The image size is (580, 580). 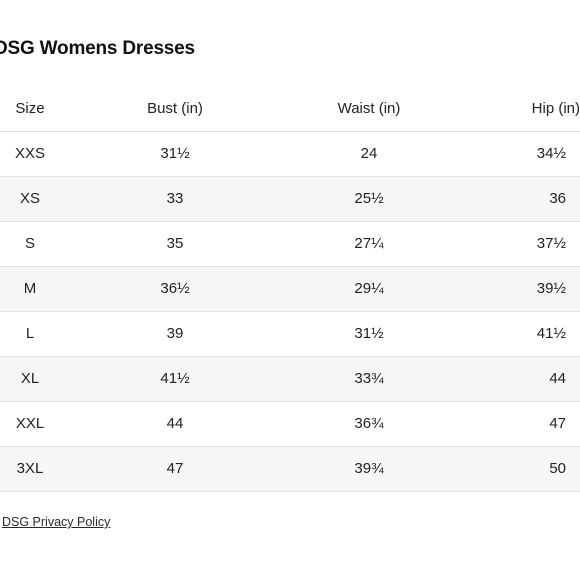 I want to click on header-bust: Bust (in), so click(x=175, y=109).